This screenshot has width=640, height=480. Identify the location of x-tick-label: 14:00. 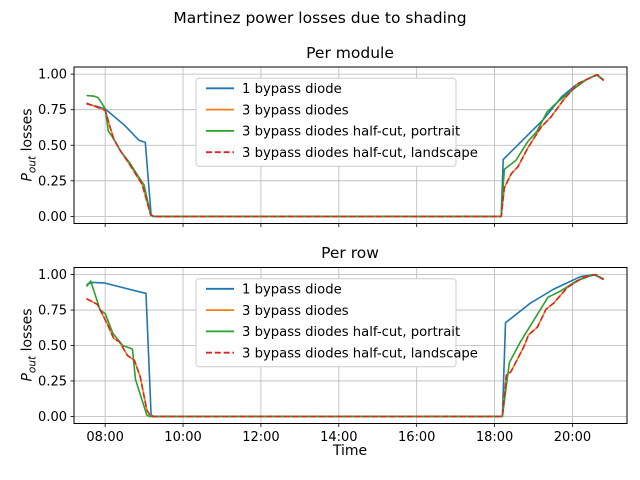
(338, 437).